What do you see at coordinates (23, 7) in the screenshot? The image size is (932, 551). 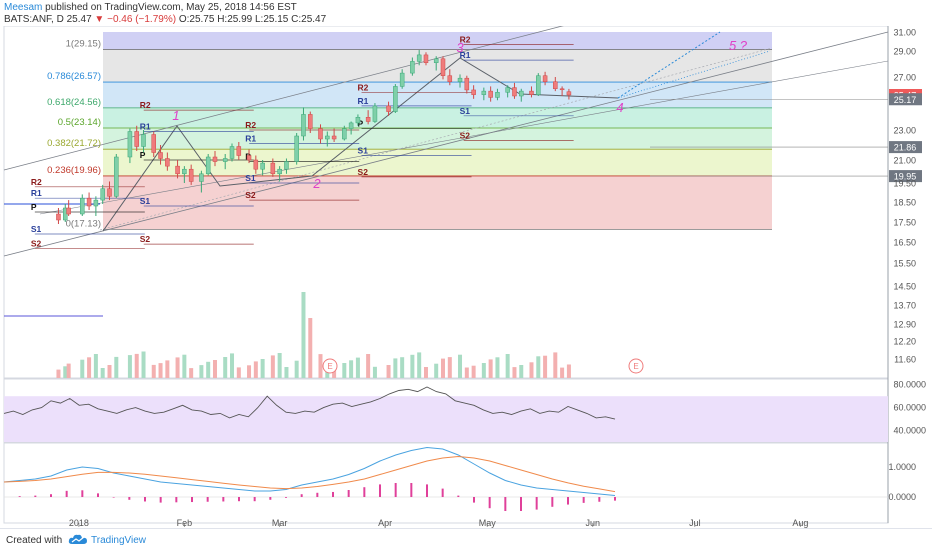 I see `author-name: Meesam` at bounding box center [23, 7].